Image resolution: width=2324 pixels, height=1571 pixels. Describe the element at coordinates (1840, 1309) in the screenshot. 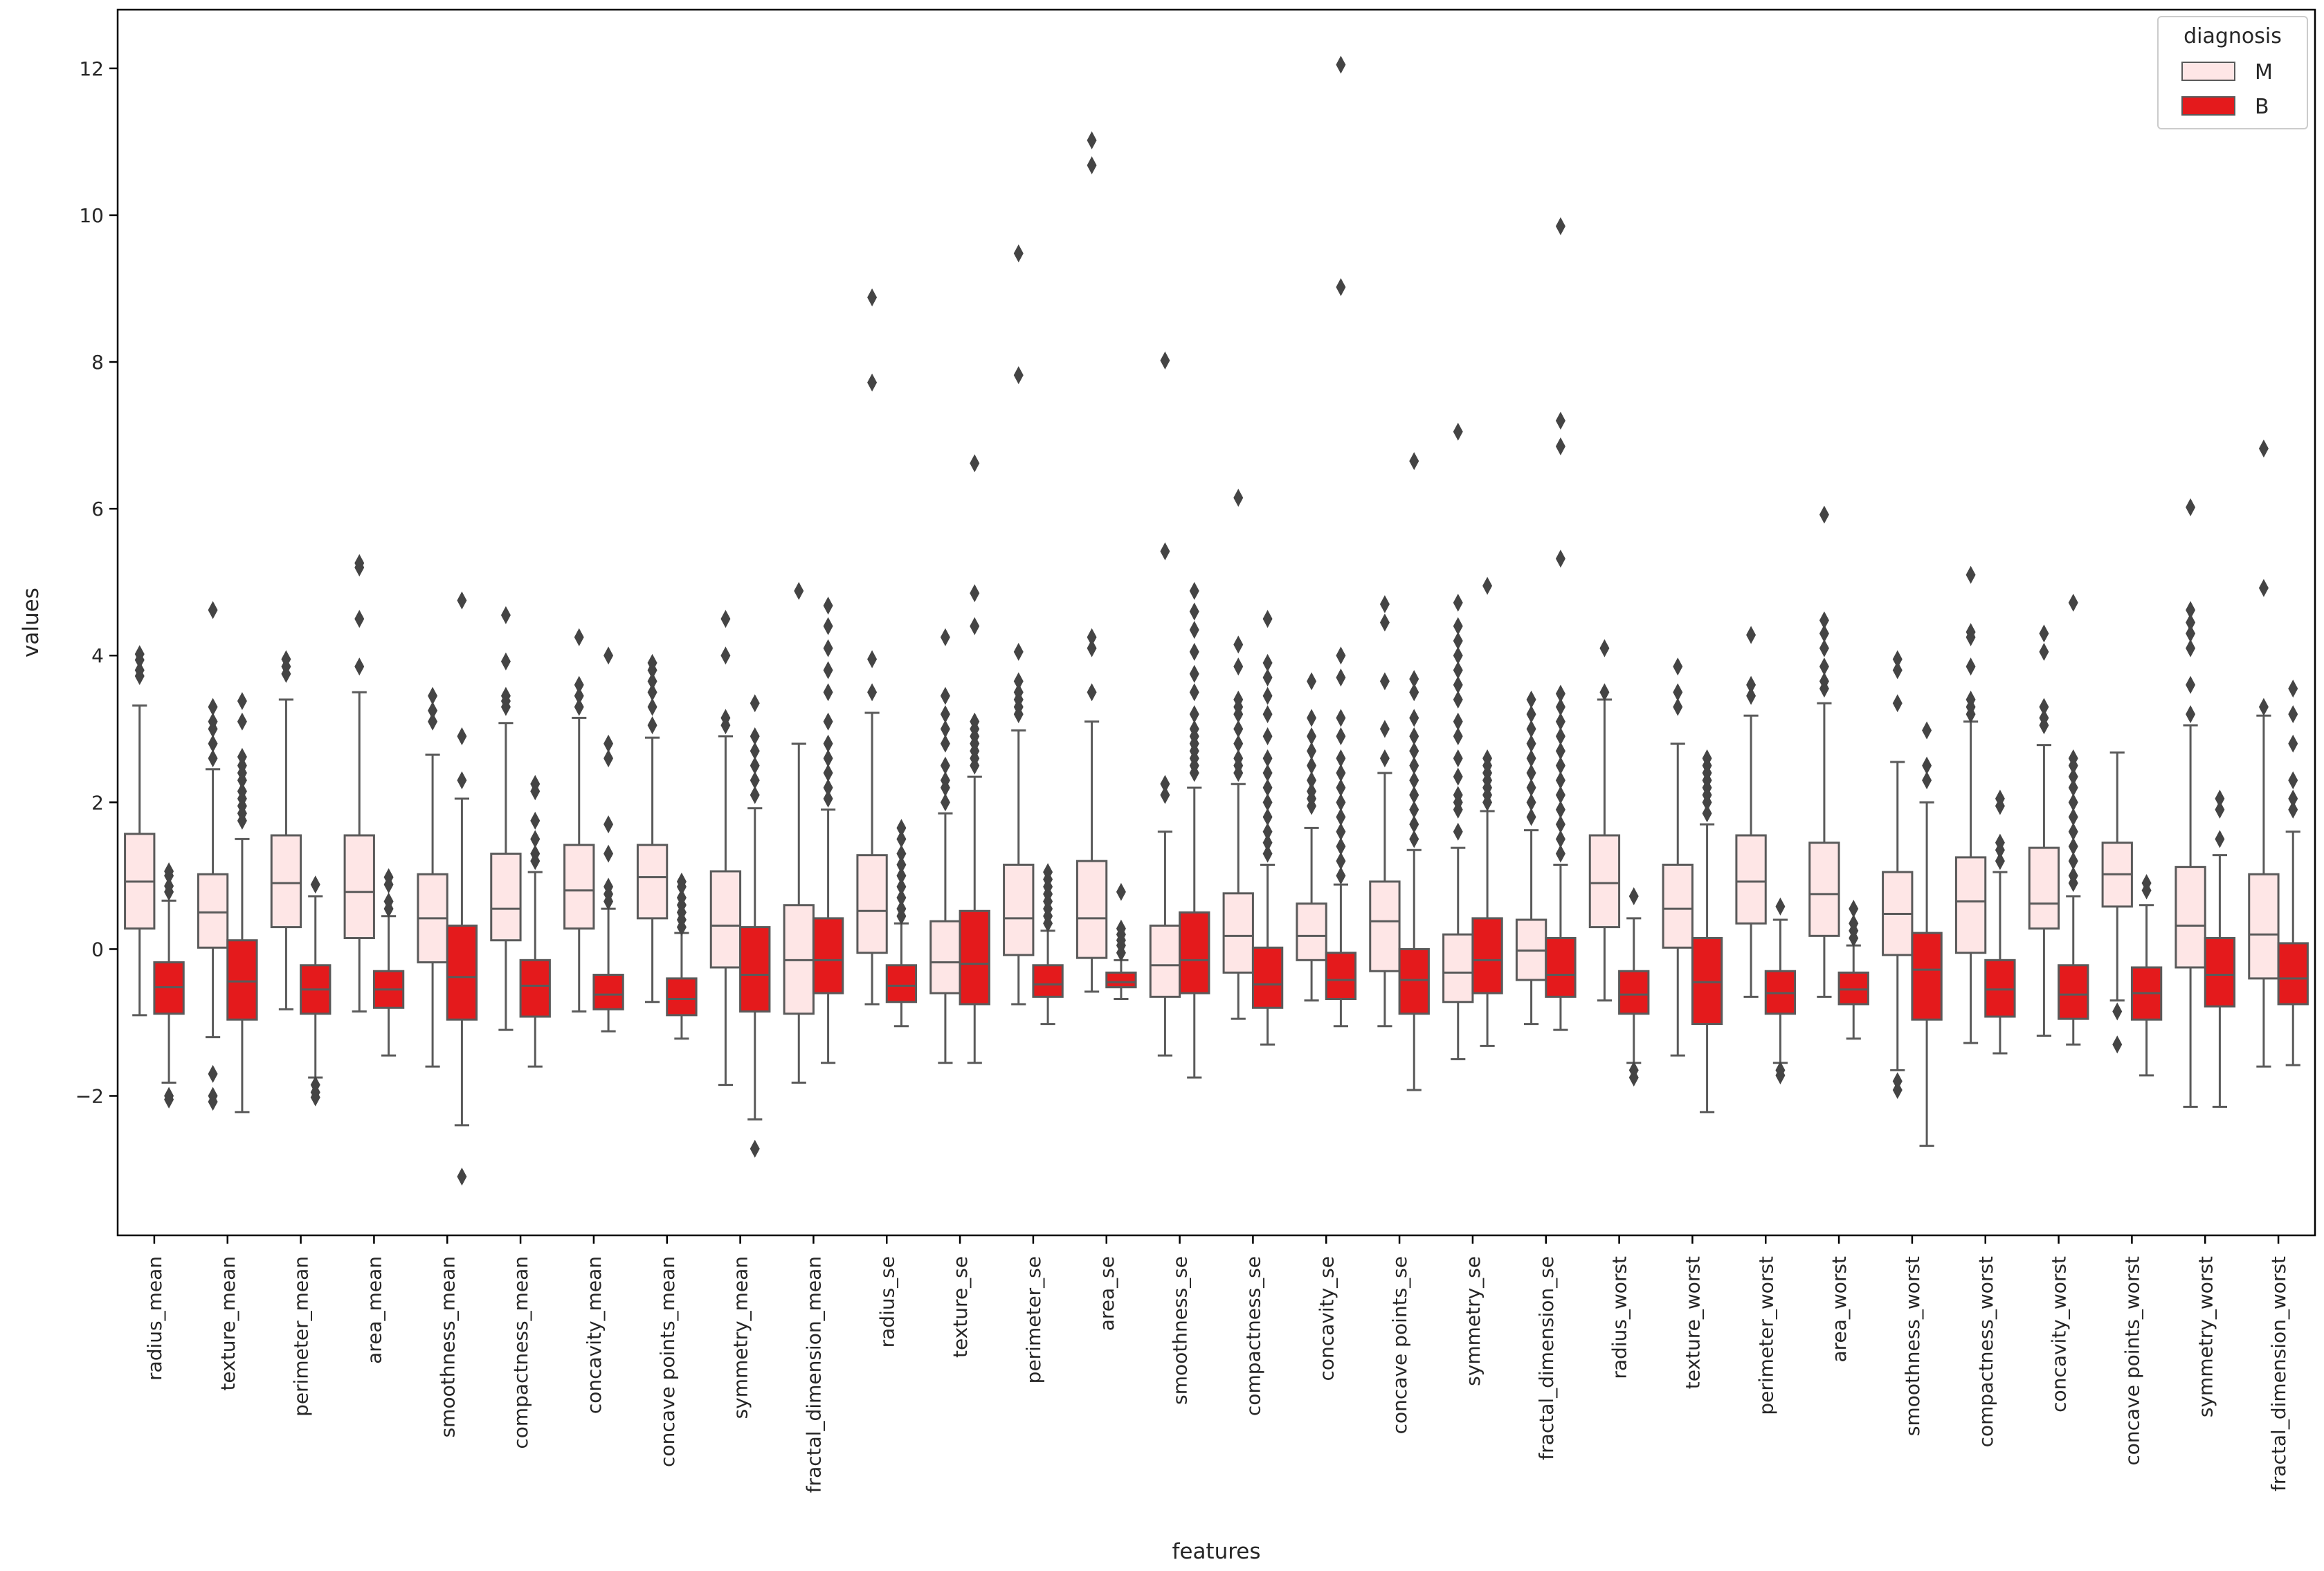

I see `x-tick-label: area_worst` at that location.